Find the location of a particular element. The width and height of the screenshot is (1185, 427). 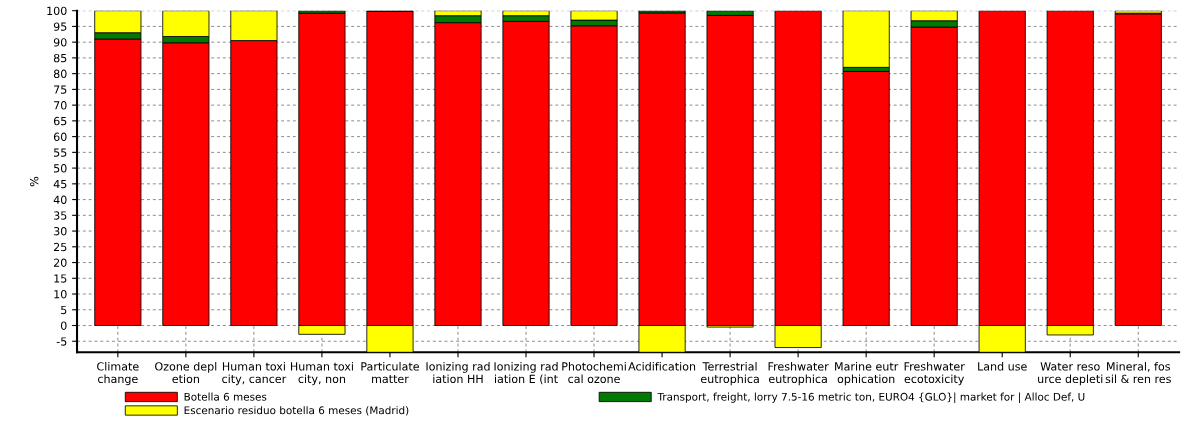

y-tick-label: 30 is located at coordinates (60, 231).